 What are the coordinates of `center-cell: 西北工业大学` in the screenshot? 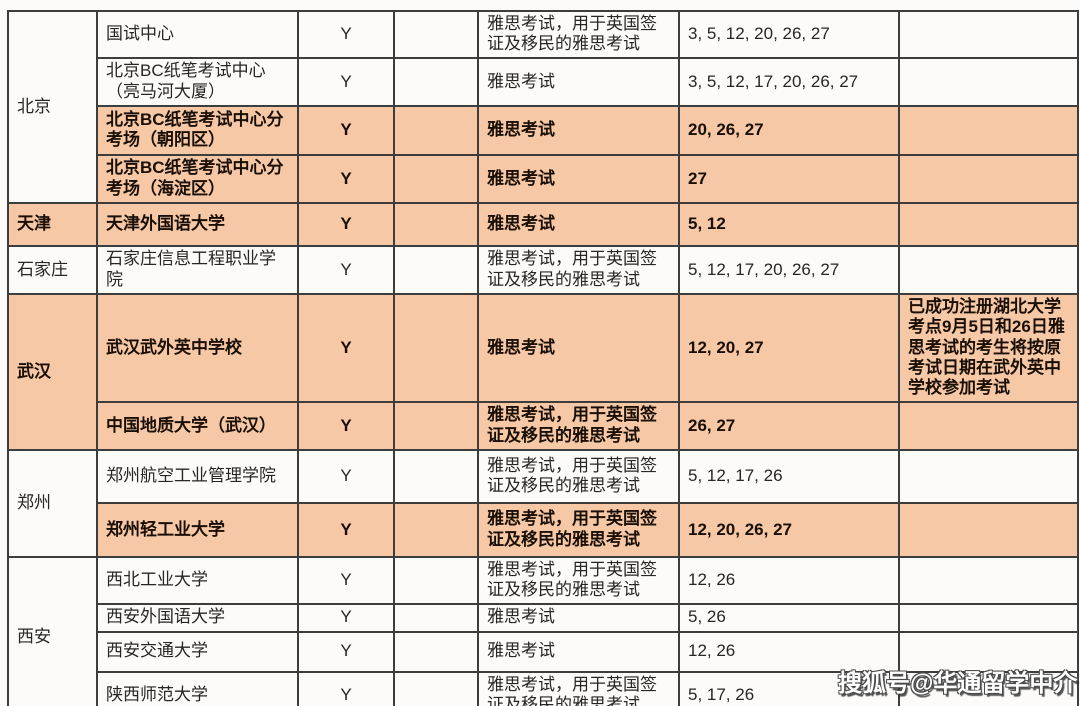 It's located at (197, 580).